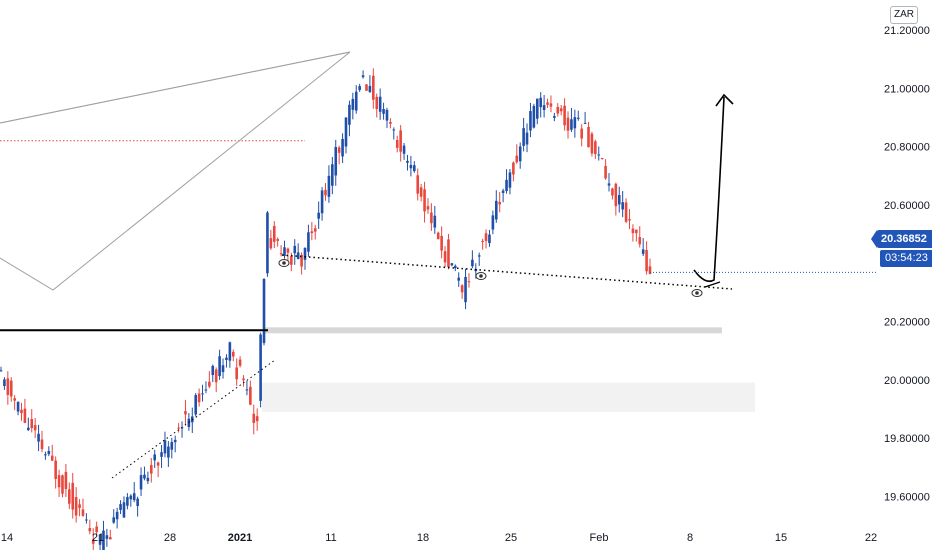  Describe the element at coordinates (907, 148) in the screenshot. I see `price-tick-label: 20.80000` at that location.